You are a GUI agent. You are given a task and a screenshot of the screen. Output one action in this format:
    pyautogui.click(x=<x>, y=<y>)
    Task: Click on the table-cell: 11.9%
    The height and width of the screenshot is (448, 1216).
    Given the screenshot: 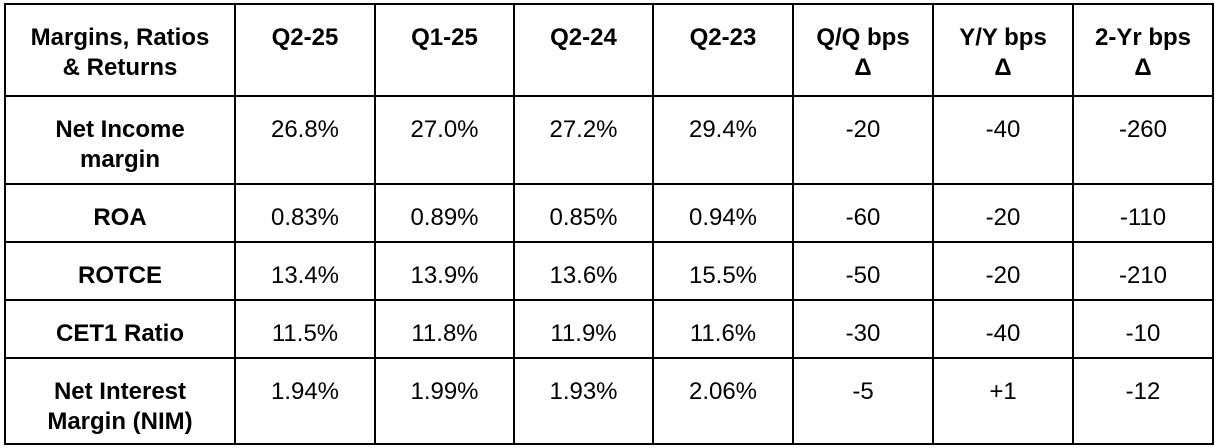 What is the action you would take?
    pyautogui.click(x=583, y=329)
    